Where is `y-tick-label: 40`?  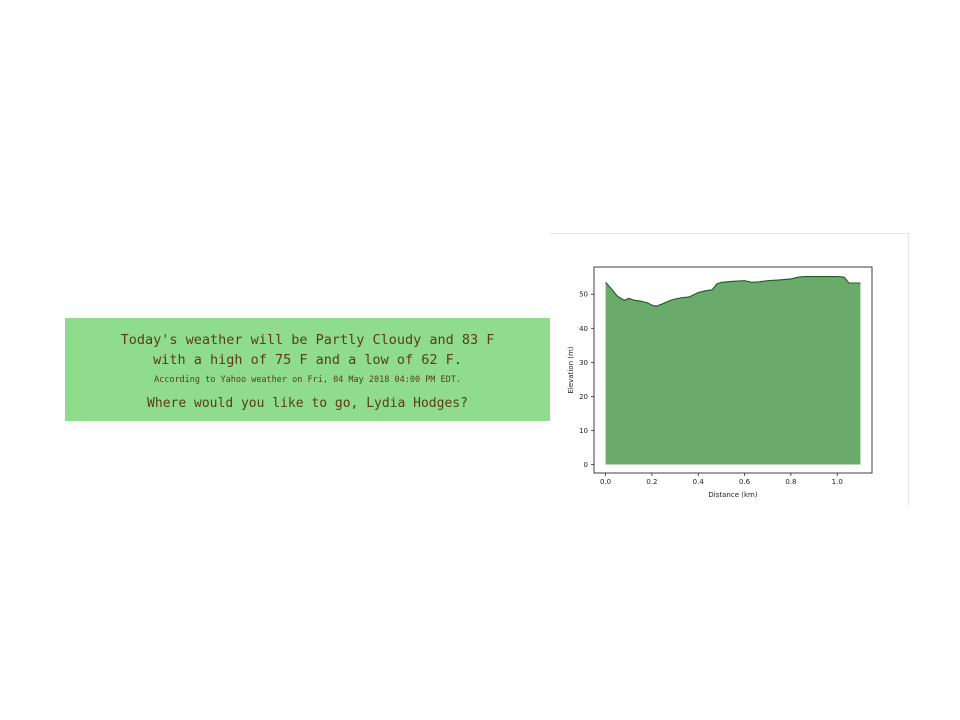 y-tick-label: 40 is located at coordinates (583, 329).